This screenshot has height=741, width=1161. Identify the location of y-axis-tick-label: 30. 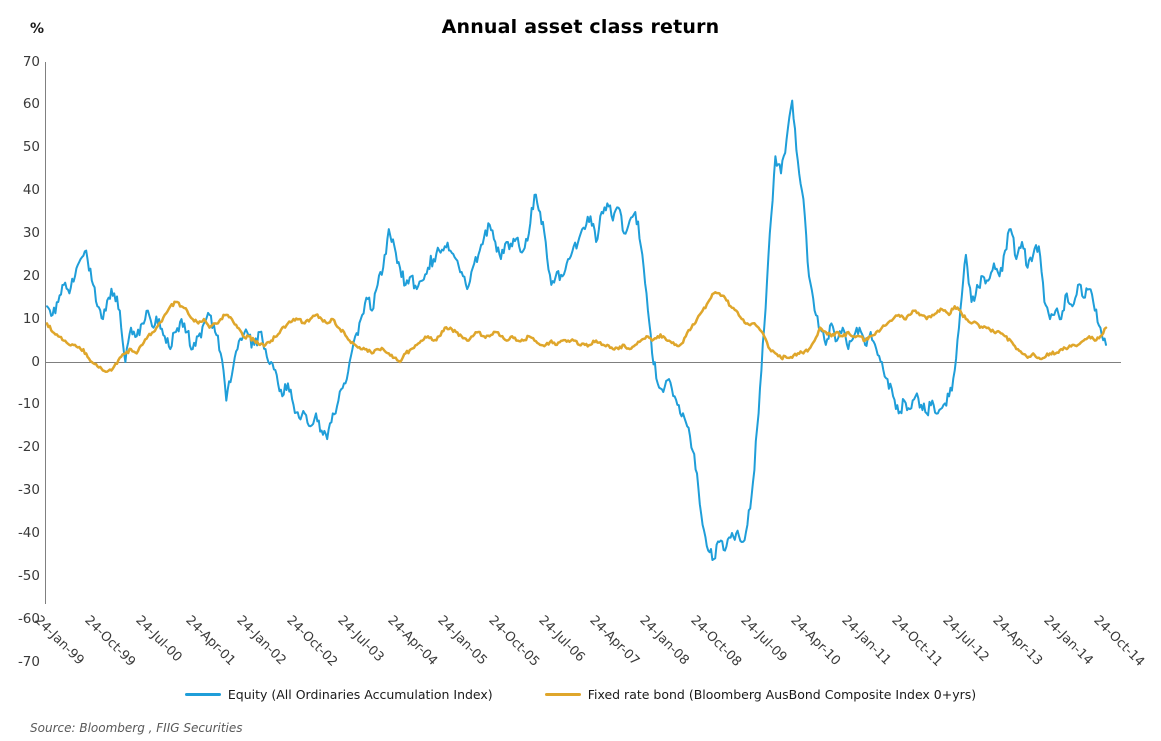
(31, 232).